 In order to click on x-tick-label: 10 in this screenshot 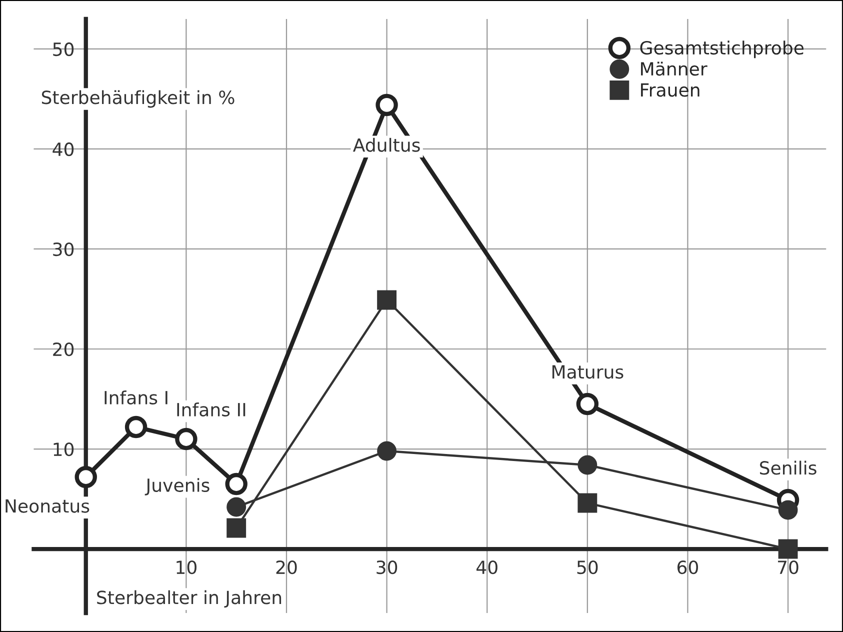, I will do `click(186, 567)`.